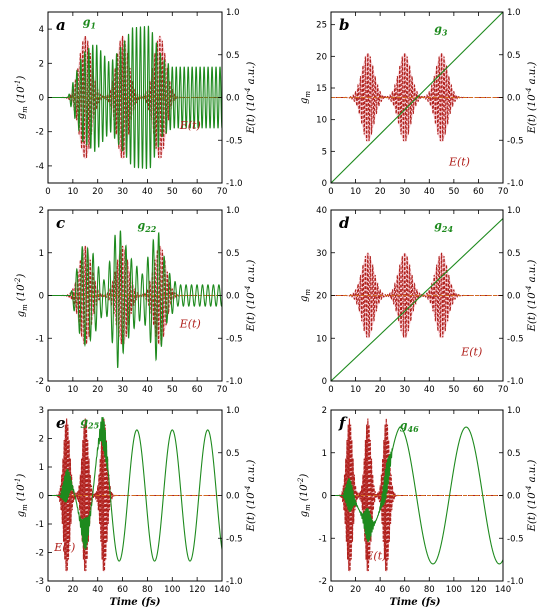 The width and height of the screenshot is (550, 611). Describe the element at coordinates (429, 192) in the screenshot. I see `x-tick-label-b-40: 40` at that location.